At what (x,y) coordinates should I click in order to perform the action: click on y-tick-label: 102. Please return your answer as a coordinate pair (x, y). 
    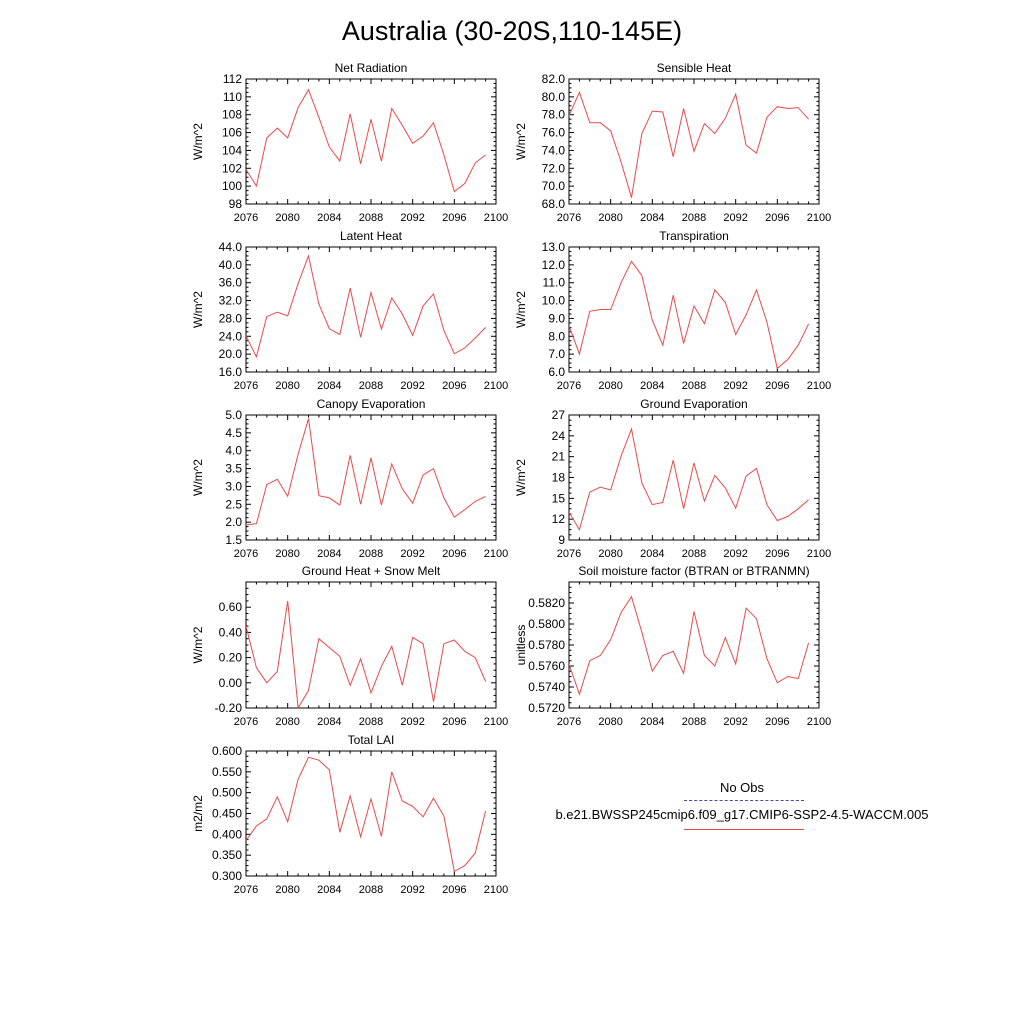
    Looking at the image, I should click on (232, 168).